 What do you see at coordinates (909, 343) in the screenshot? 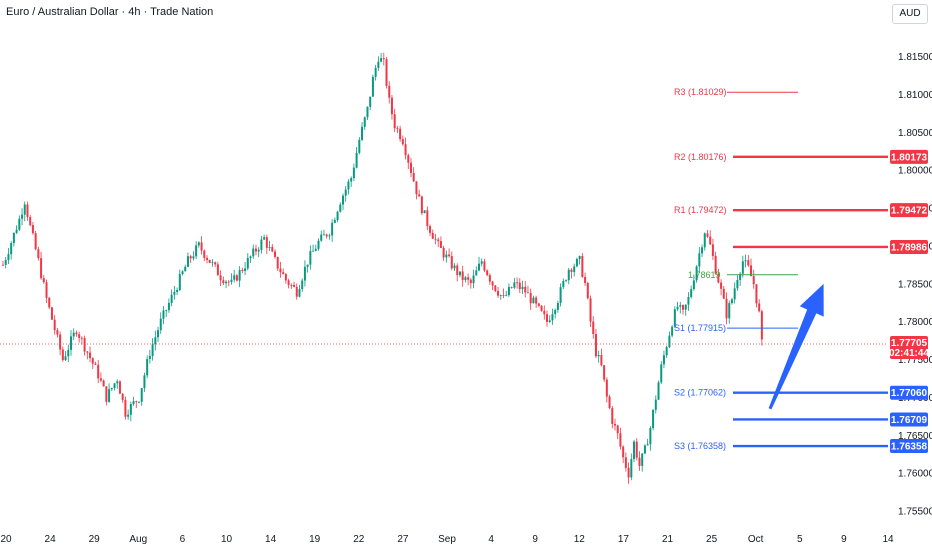
I see `current-price-text: 1.77705` at bounding box center [909, 343].